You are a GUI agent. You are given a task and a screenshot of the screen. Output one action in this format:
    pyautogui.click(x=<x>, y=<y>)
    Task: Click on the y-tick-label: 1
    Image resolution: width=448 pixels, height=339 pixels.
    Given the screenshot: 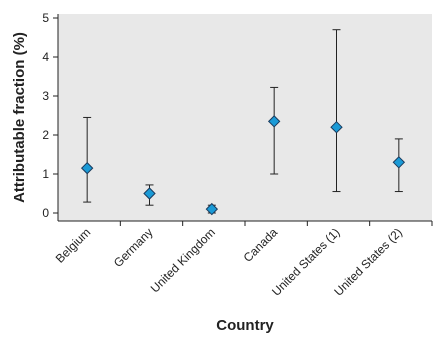 What is the action you would take?
    pyautogui.click(x=45, y=174)
    